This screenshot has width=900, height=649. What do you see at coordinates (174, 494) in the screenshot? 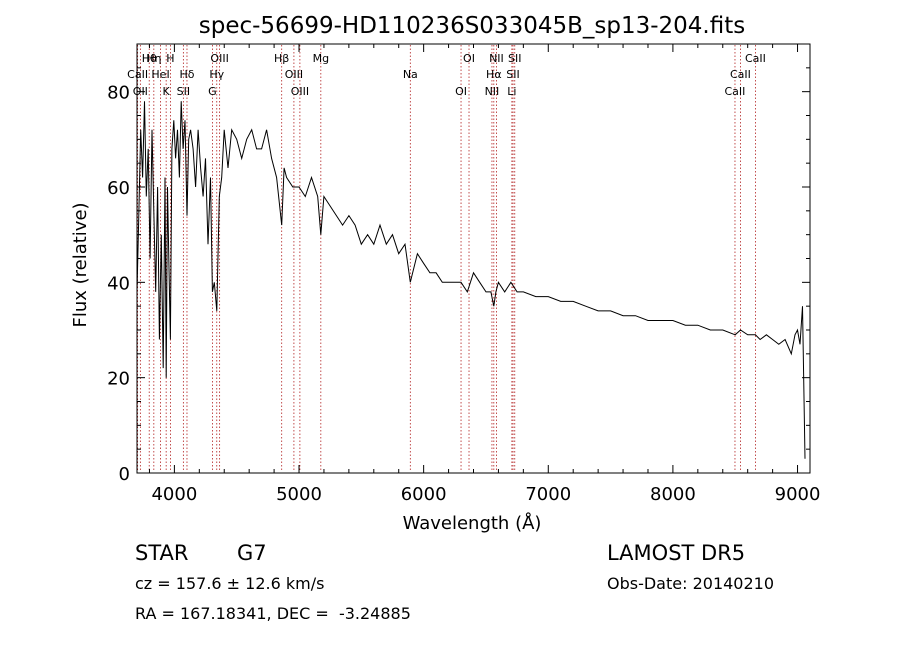
I see `x-tick-label: 4000` at bounding box center [174, 494].